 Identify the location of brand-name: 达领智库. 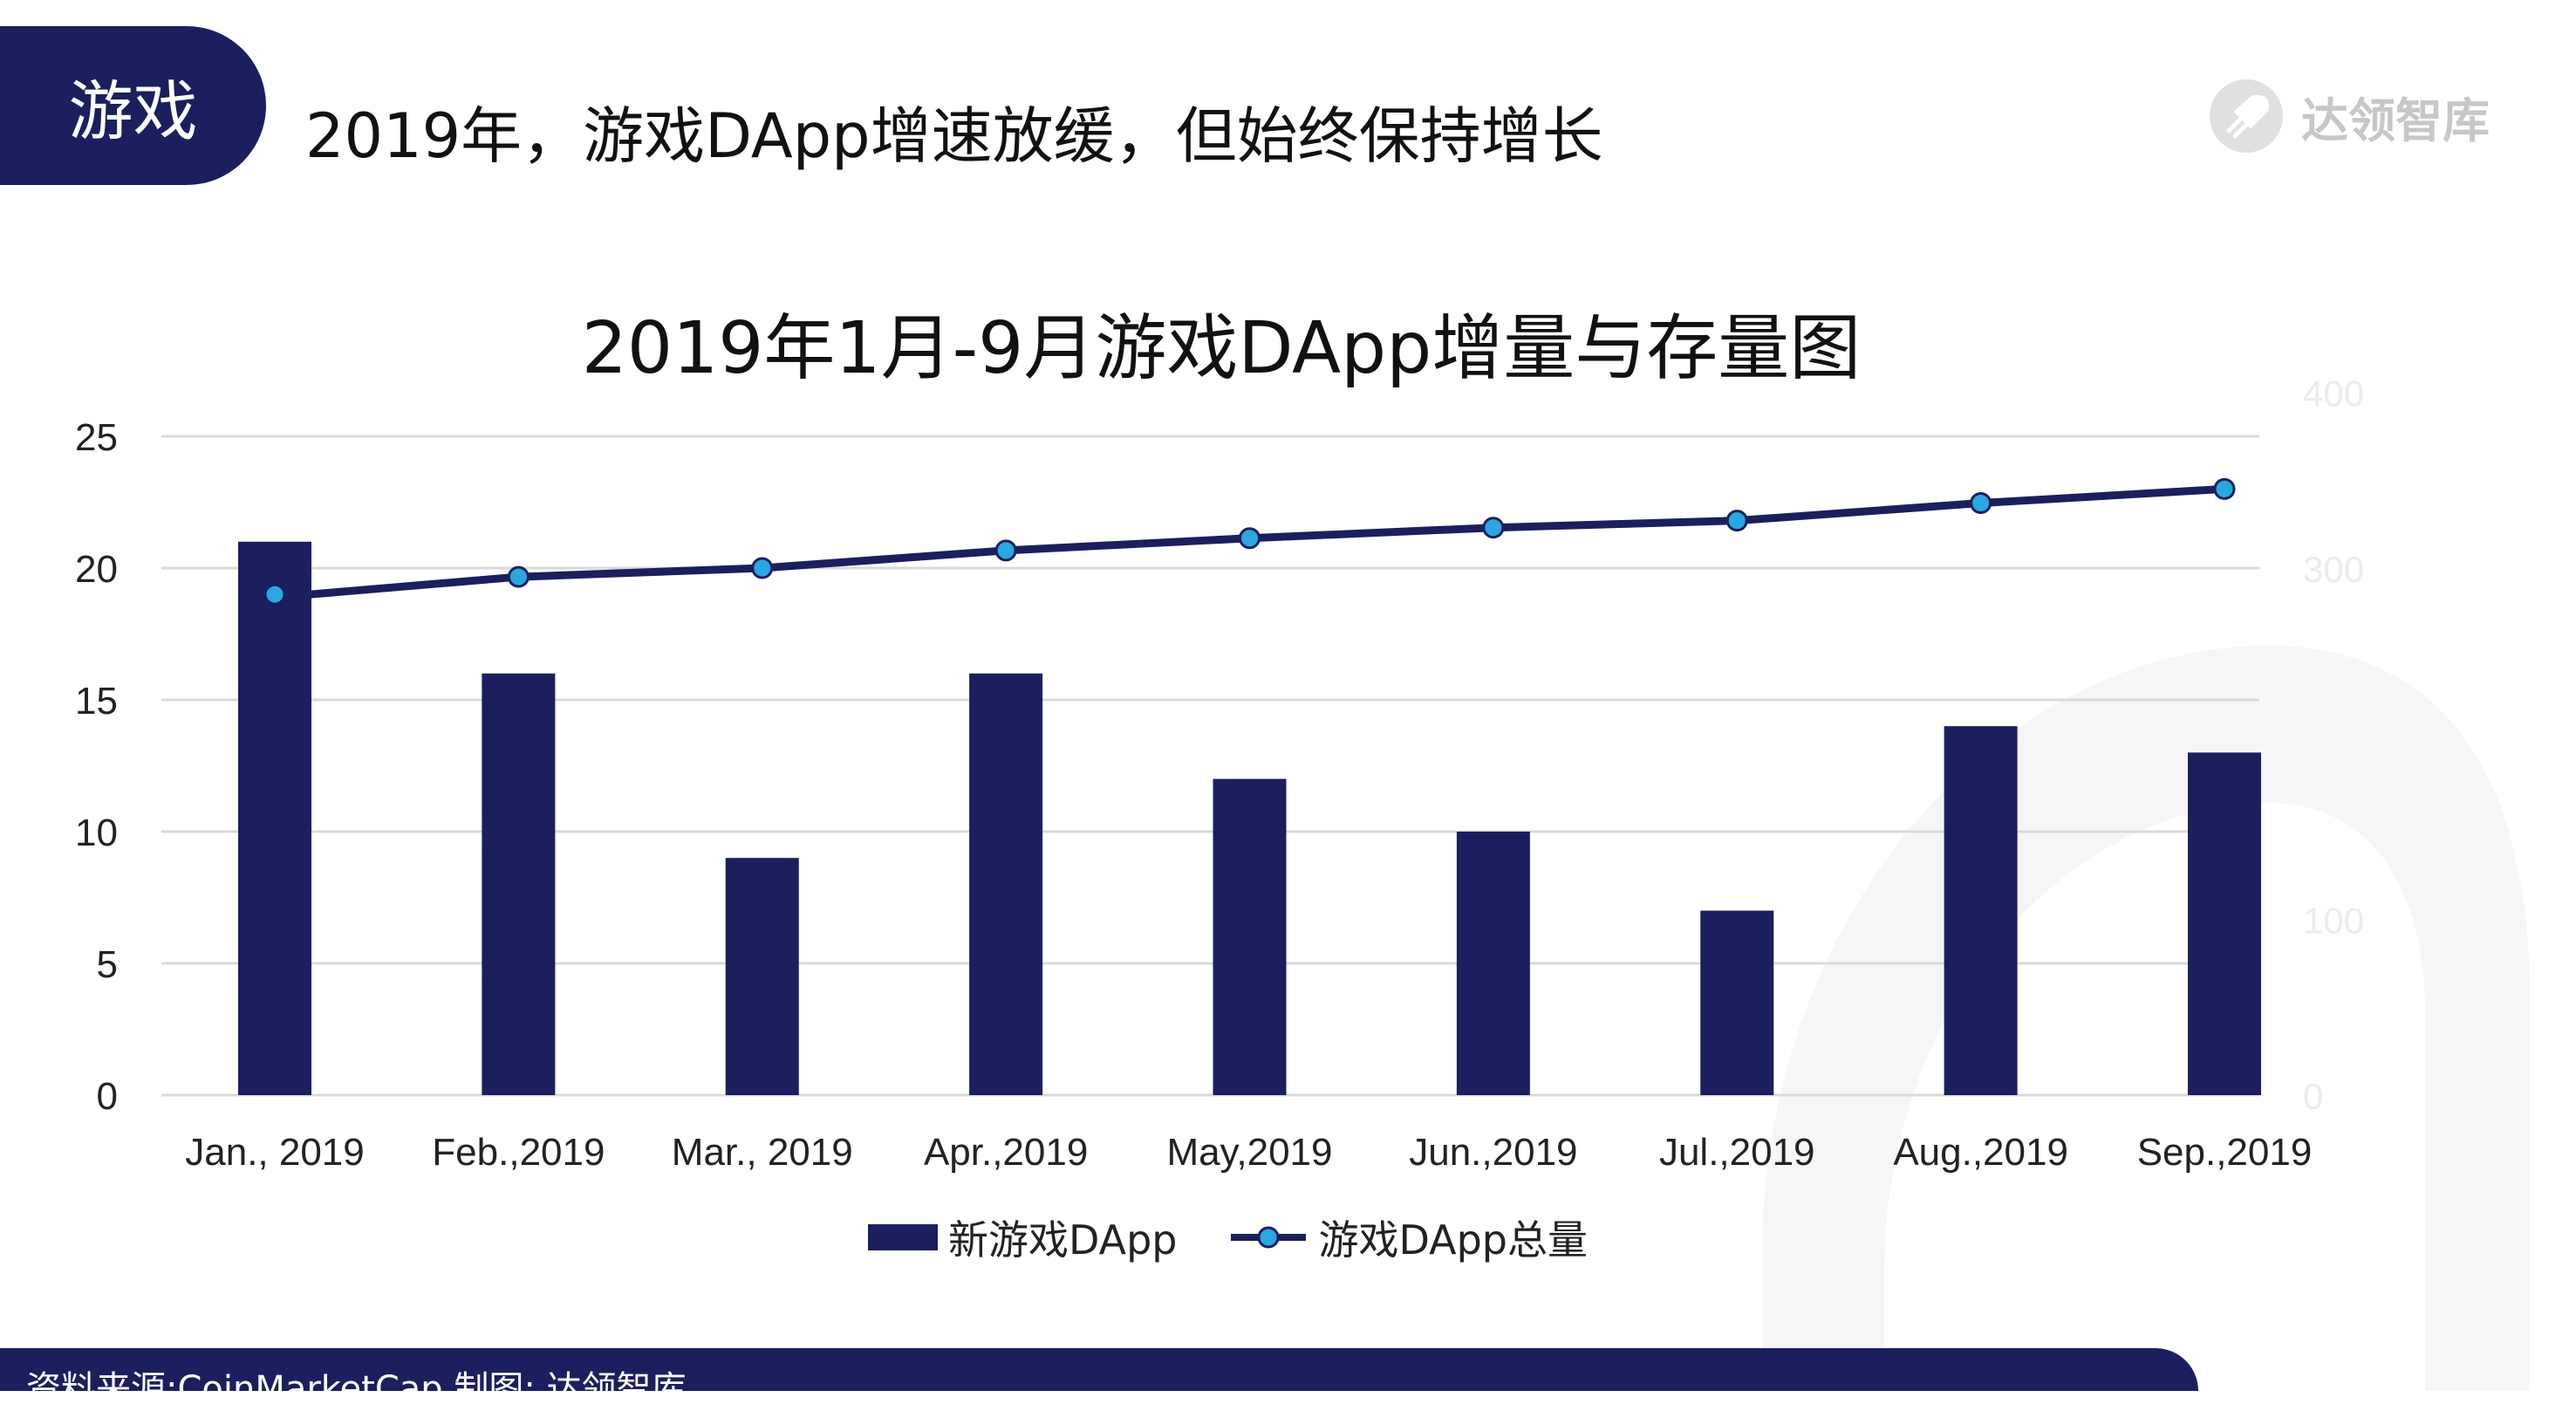
(2395, 120).